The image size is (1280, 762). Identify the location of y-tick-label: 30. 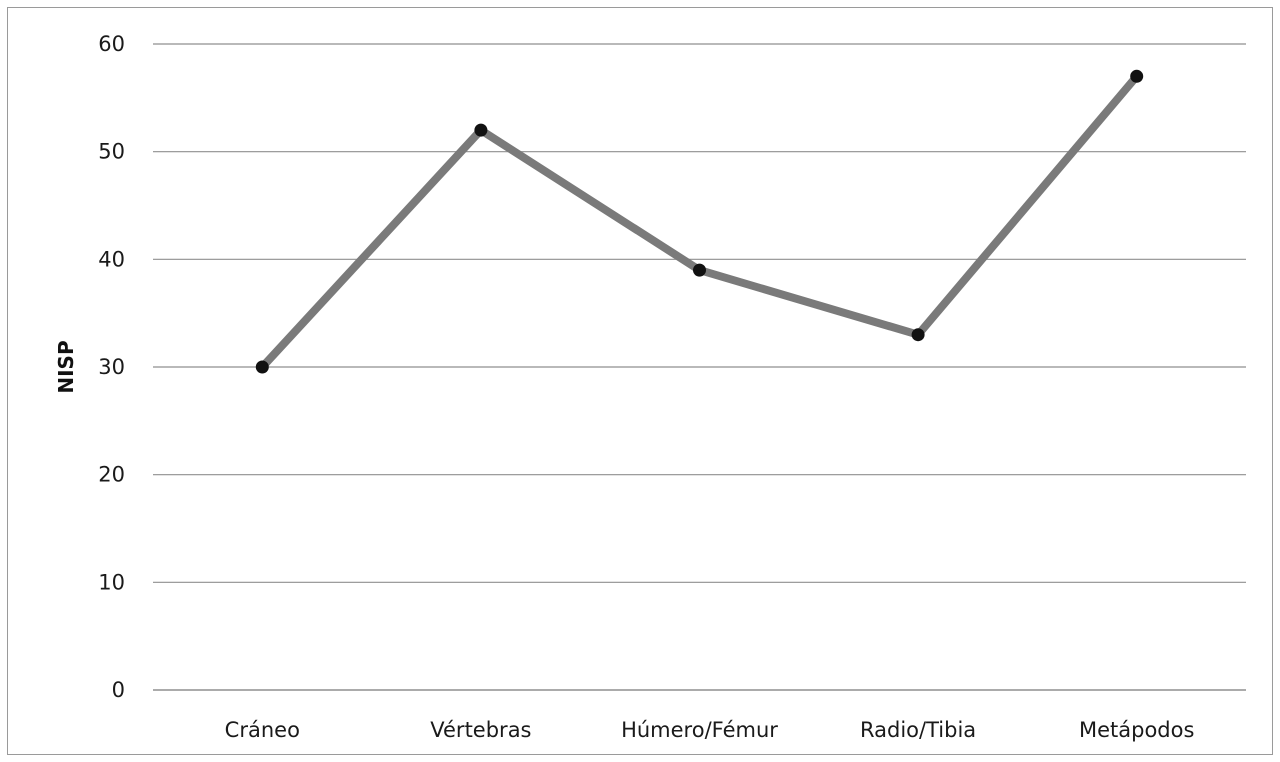
(111, 367).